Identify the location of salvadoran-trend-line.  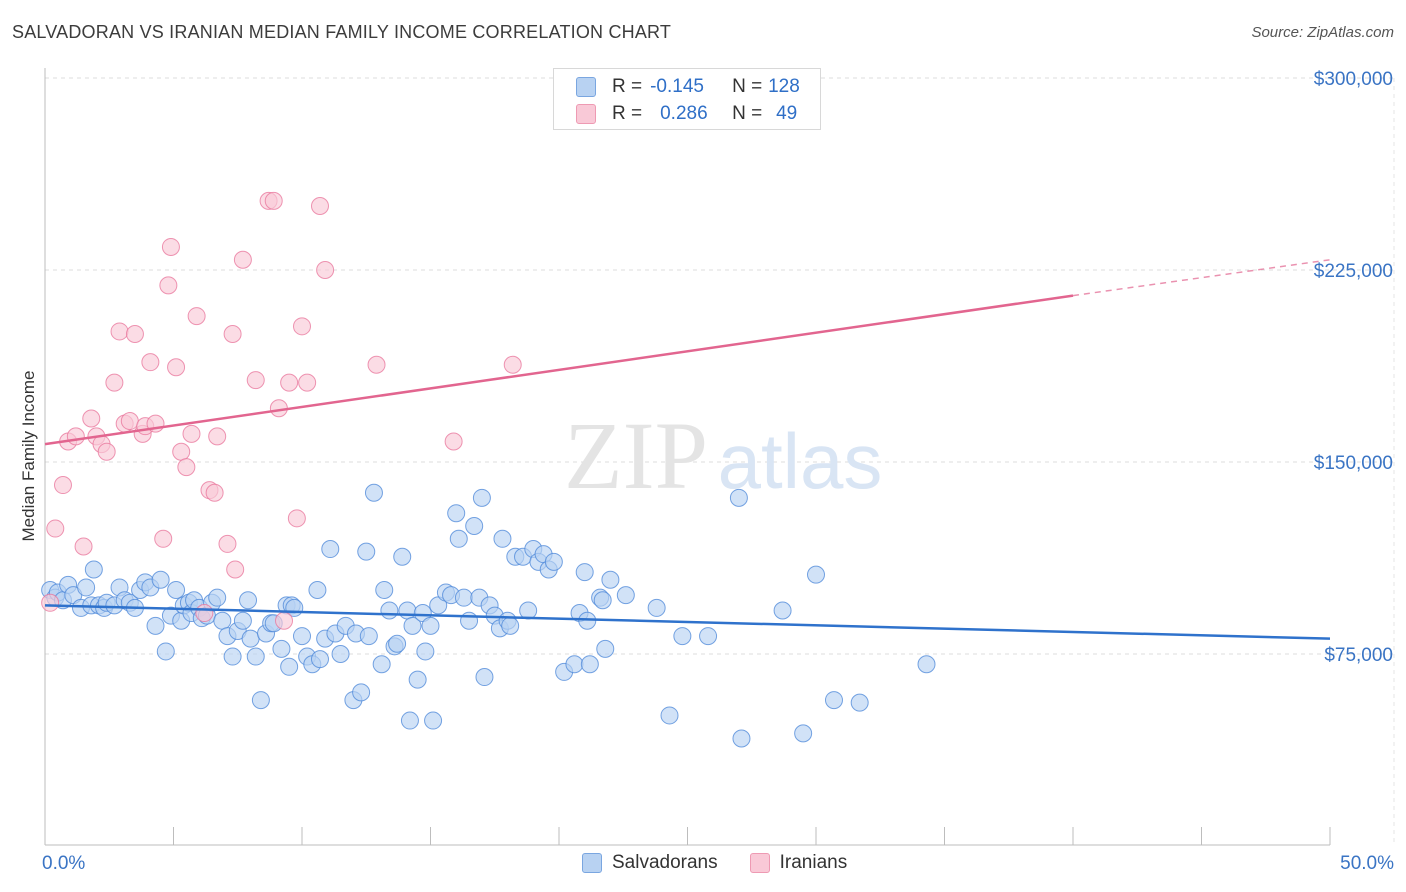
(687, 622).